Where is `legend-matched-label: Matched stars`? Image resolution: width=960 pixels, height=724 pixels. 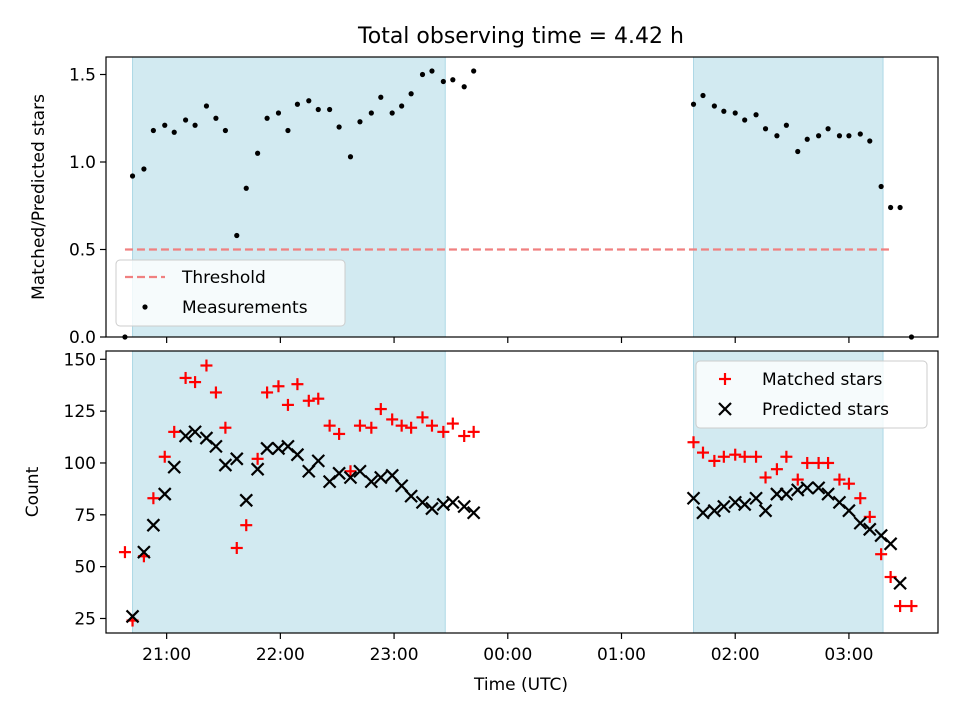
legend-matched-label: Matched stars is located at coordinates (822, 380).